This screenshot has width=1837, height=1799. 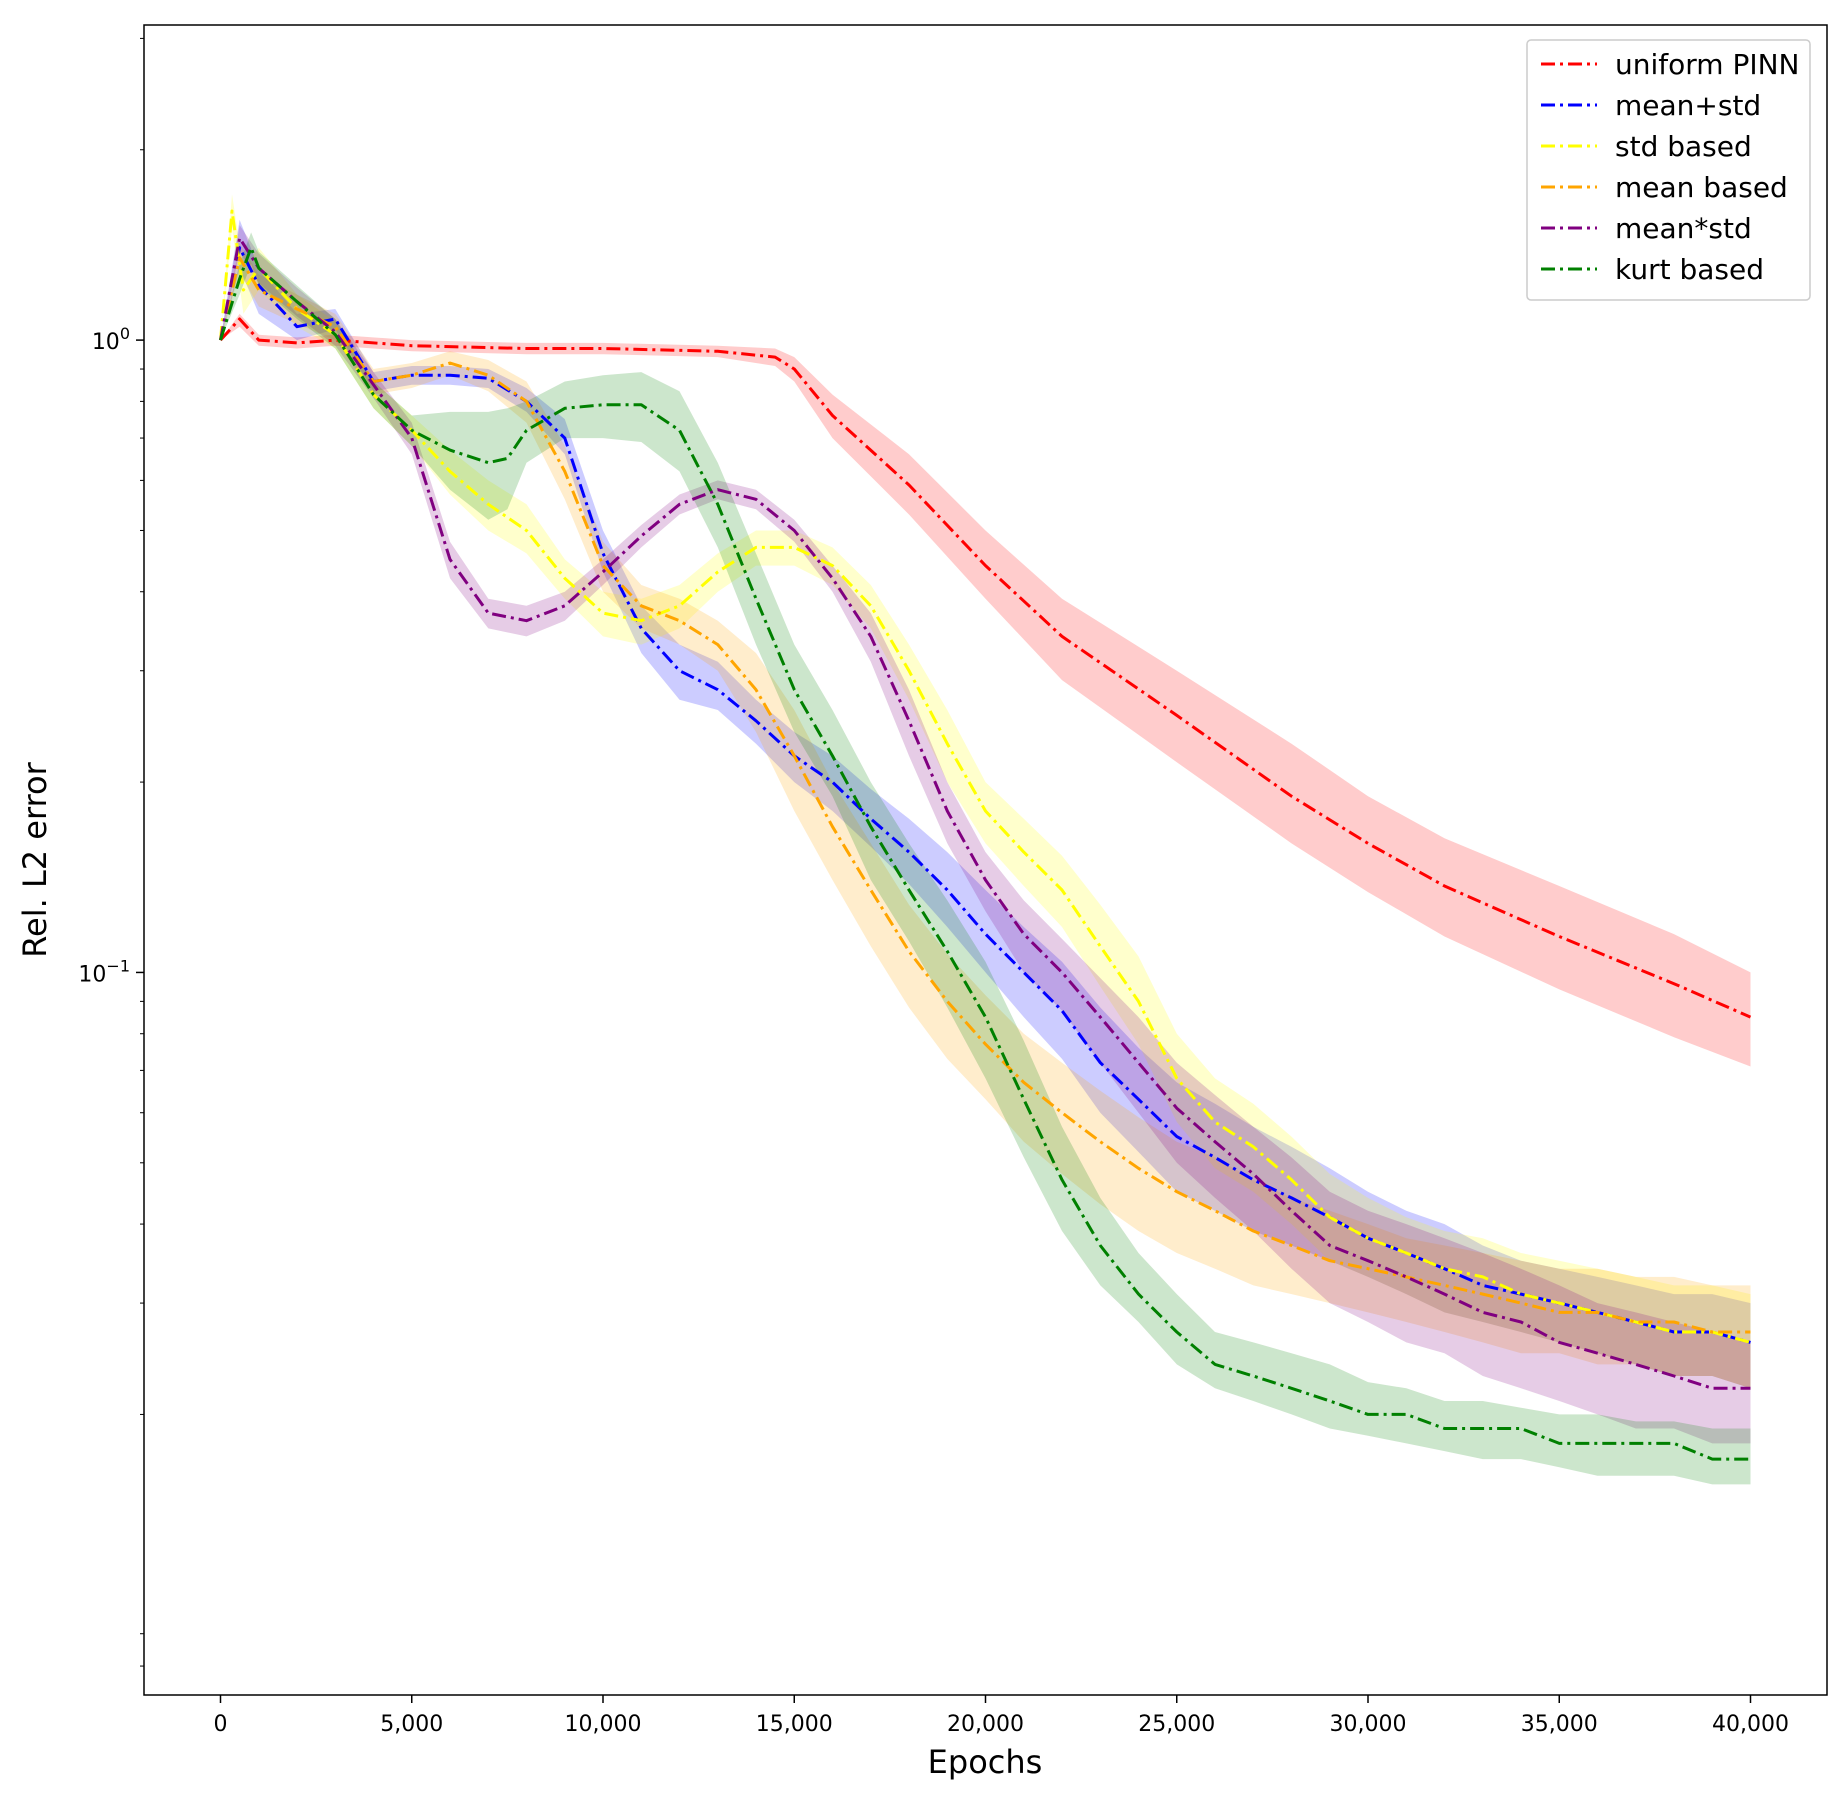 What do you see at coordinates (985, 1762) in the screenshot?
I see `x-axis-label: Epochs` at bounding box center [985, 1762].